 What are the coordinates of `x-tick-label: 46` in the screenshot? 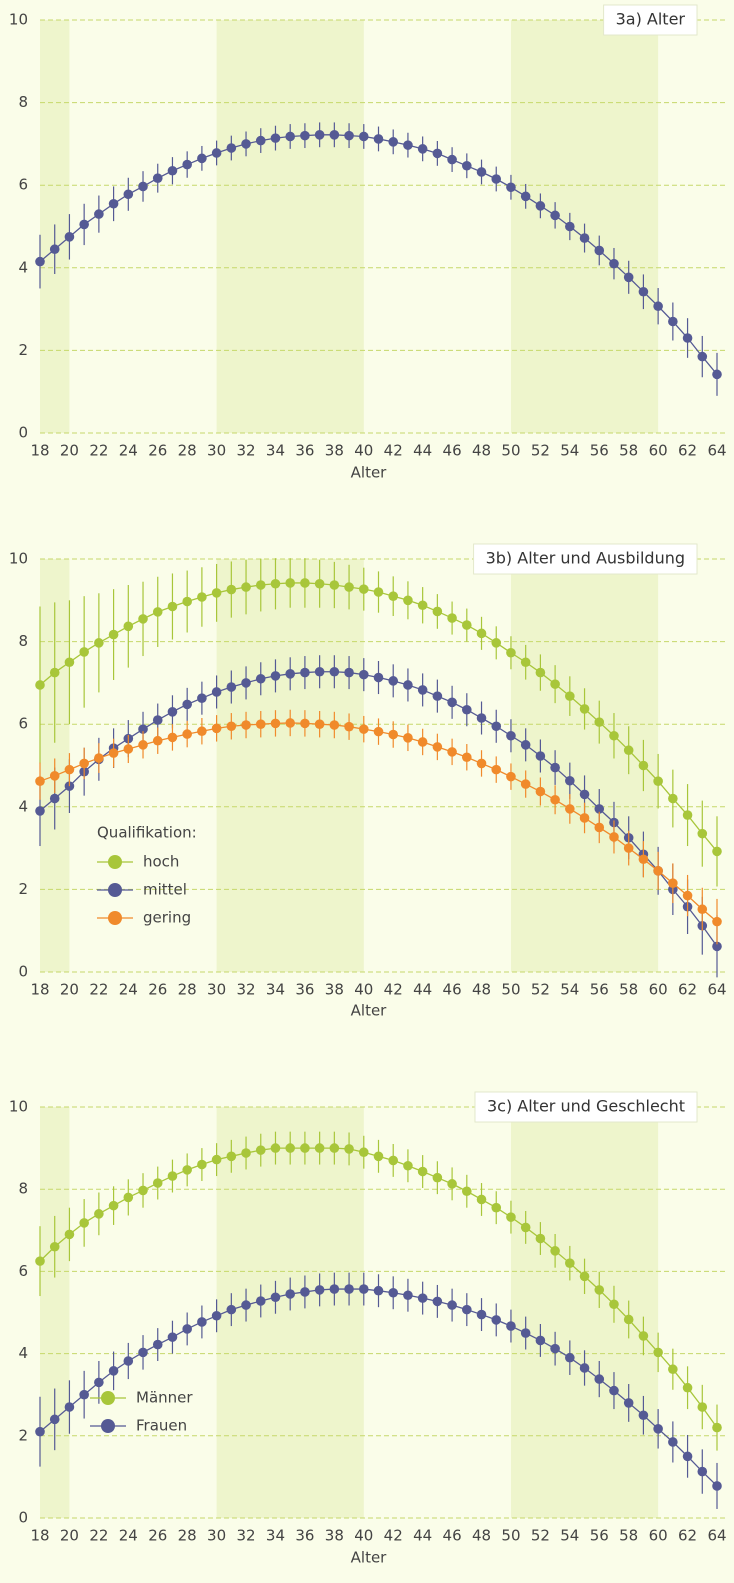 It's located at (452, 990).